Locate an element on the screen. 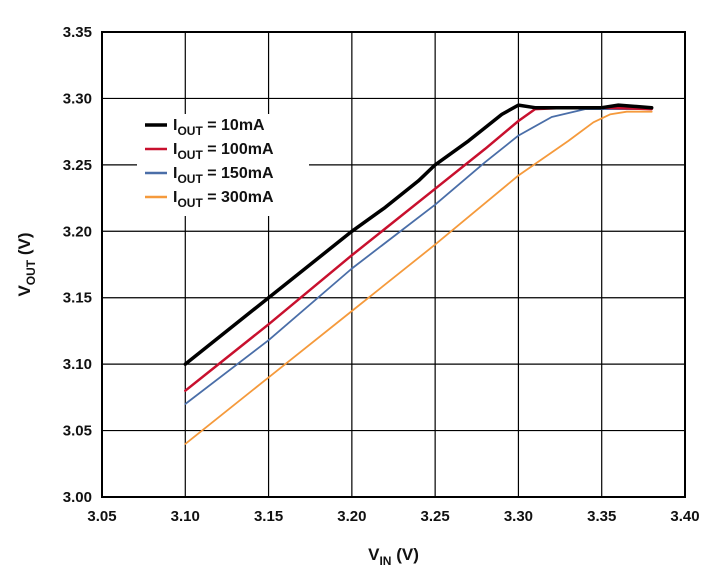  x-tick-label: 3.35 is located at coordinates (601, 516).